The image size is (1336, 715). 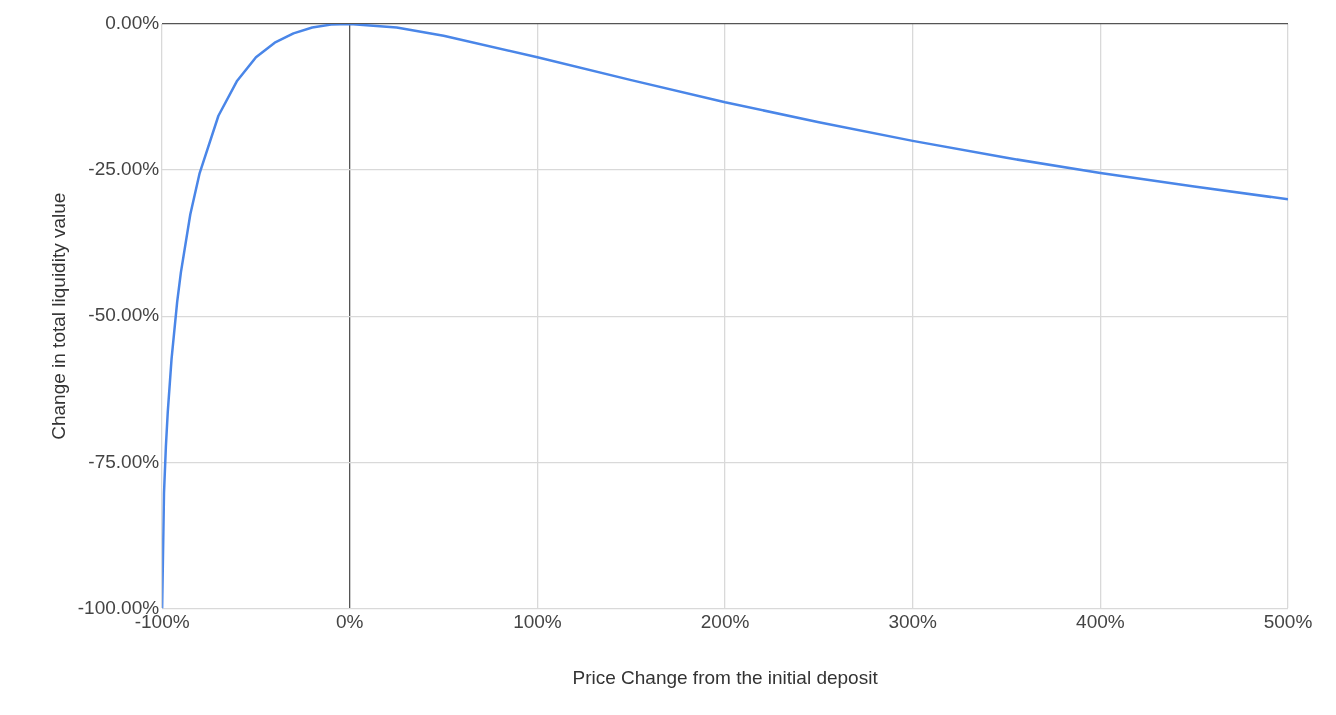 I want to click on y-tick-label: -25.00%, so click(x=124, y=169).